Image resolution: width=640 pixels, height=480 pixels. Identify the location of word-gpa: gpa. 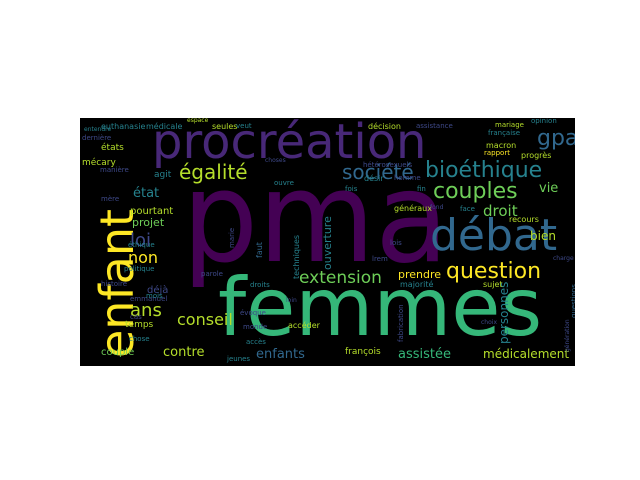
(556, 138).